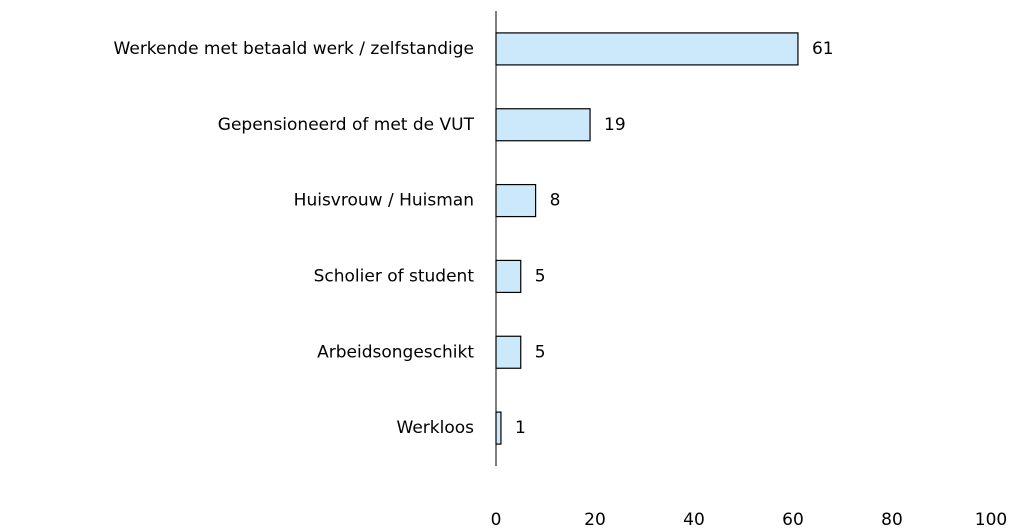 This screenshot has height=529, width=1010. What do you see at coordinates (346, 125) in the screenshot?
I see `y-tick-label: Gepensioneerd of met de VUT` at bounding box center [346, 125].